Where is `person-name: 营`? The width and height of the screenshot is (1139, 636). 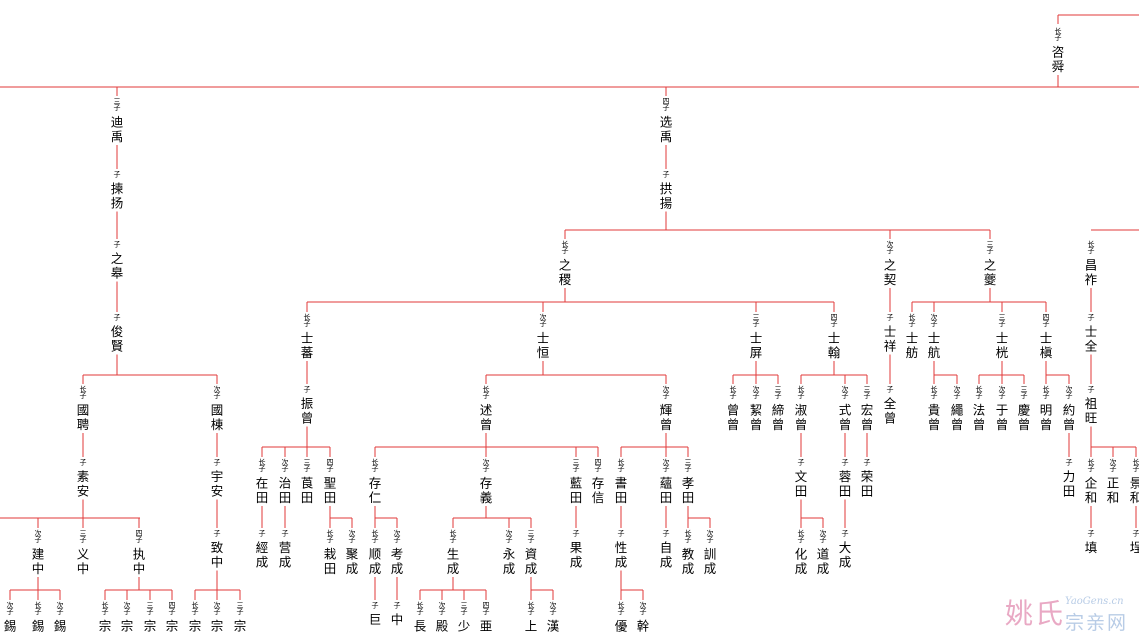 person-name: 营 is located at coordinates (285, 547).